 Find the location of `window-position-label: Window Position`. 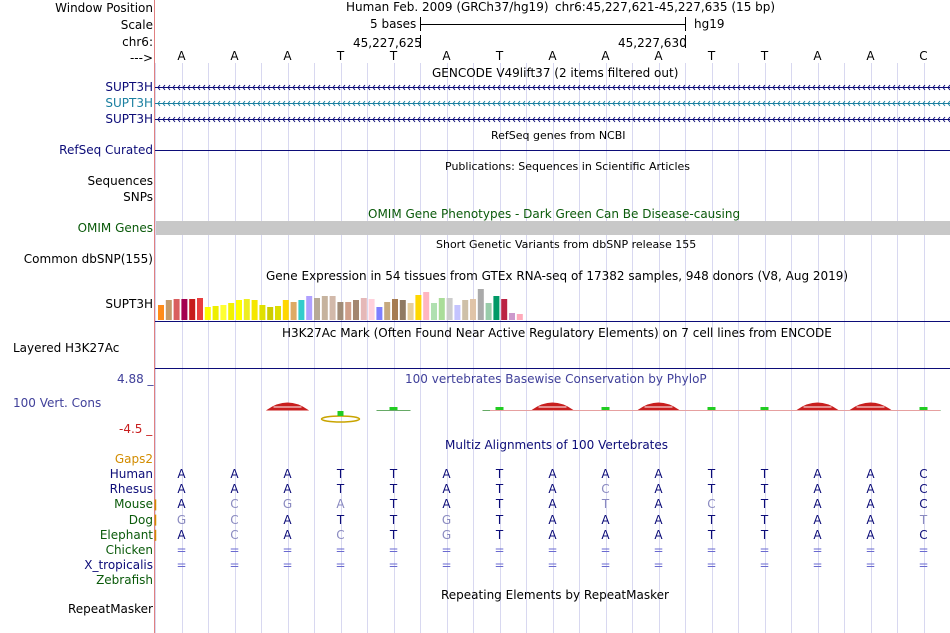

window-position-label: Window Position is located at coordinates (104, 8).